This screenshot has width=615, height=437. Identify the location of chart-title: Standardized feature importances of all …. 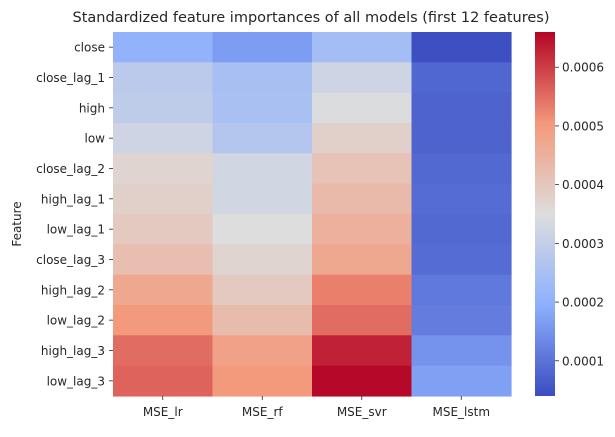
(311, 18).